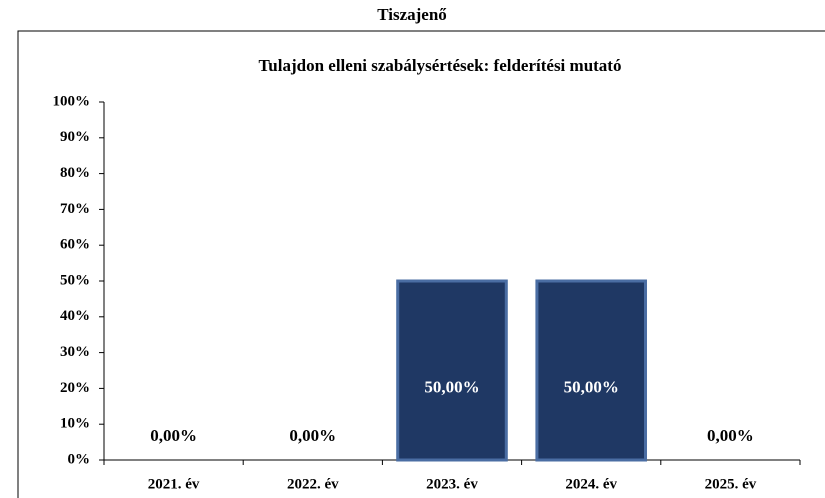 Image resolution: width=825 pixels, height=498 pixels. What do you see at coordinates (731, 484) in the screenshot?
I see `x-tick-label: 2025. év` at bounding box center [731, 484].